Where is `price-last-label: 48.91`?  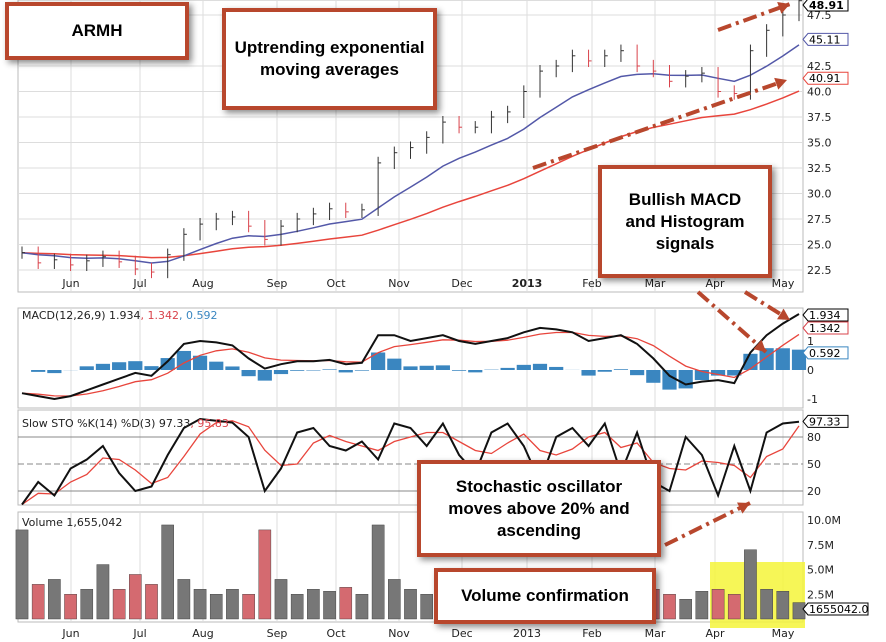 price-last-label: 48.91 is located at coordinates (826, 6).